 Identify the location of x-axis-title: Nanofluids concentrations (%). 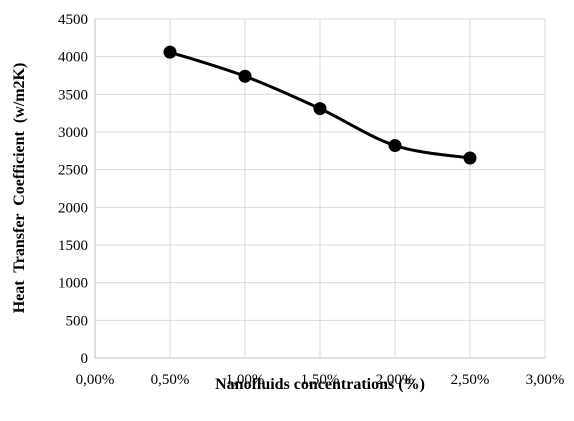
(320, 384).